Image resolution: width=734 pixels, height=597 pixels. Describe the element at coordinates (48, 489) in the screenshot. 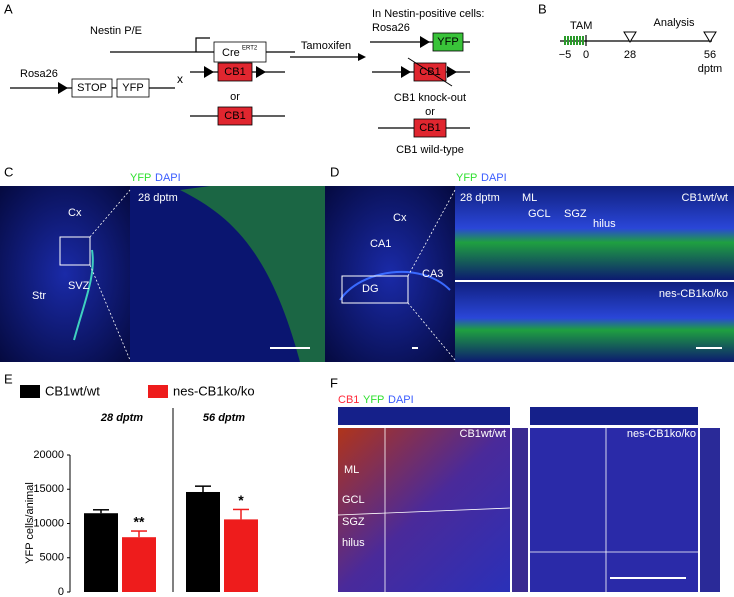

I see `y-tick-label: 15000` at that location.